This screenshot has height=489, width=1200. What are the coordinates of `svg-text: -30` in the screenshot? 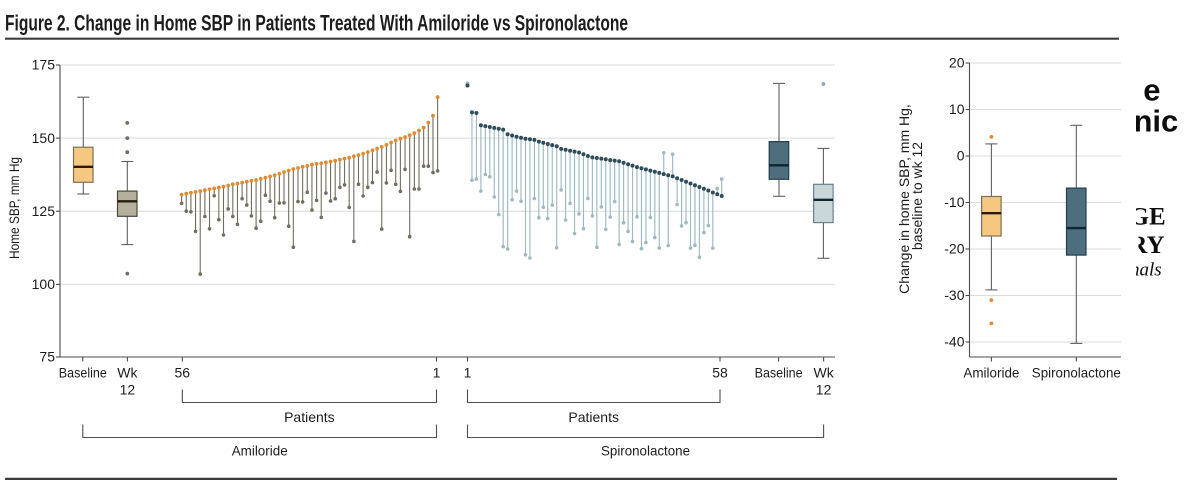 It's located at (954, 295).